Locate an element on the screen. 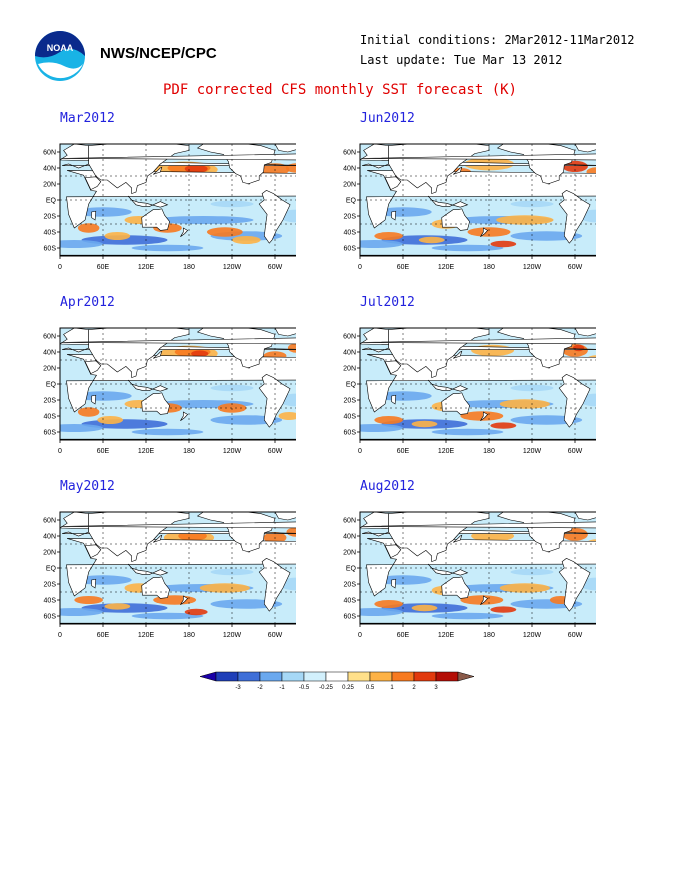 This screenshot has height=880, width=680. continent-indonesia is located at coordinates (448, 385).